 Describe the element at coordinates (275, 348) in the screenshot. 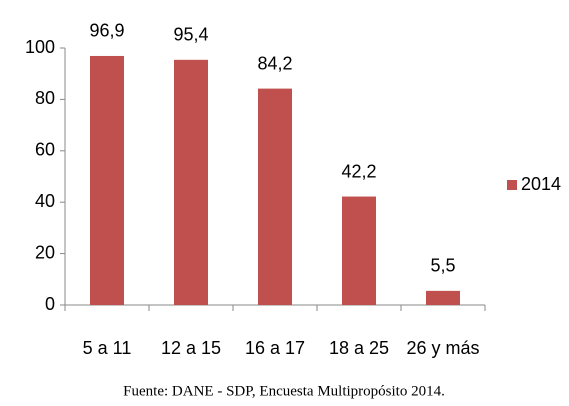

I see `x-tick-label: 16 a 17` at that location.